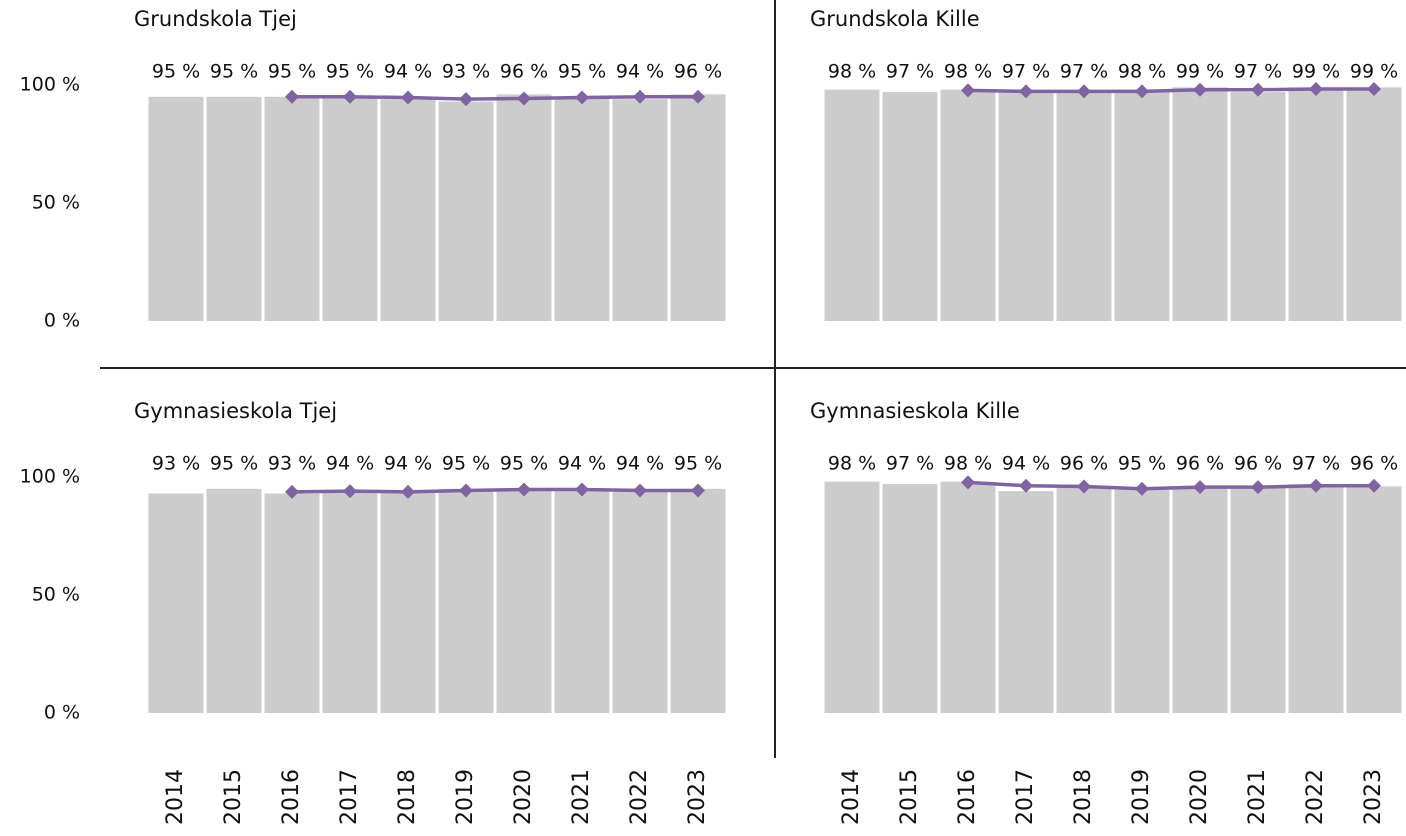  Describe the element at coordinates (1257, 797) in the screenshot. I see `x-tick-label: 2021` at that location.